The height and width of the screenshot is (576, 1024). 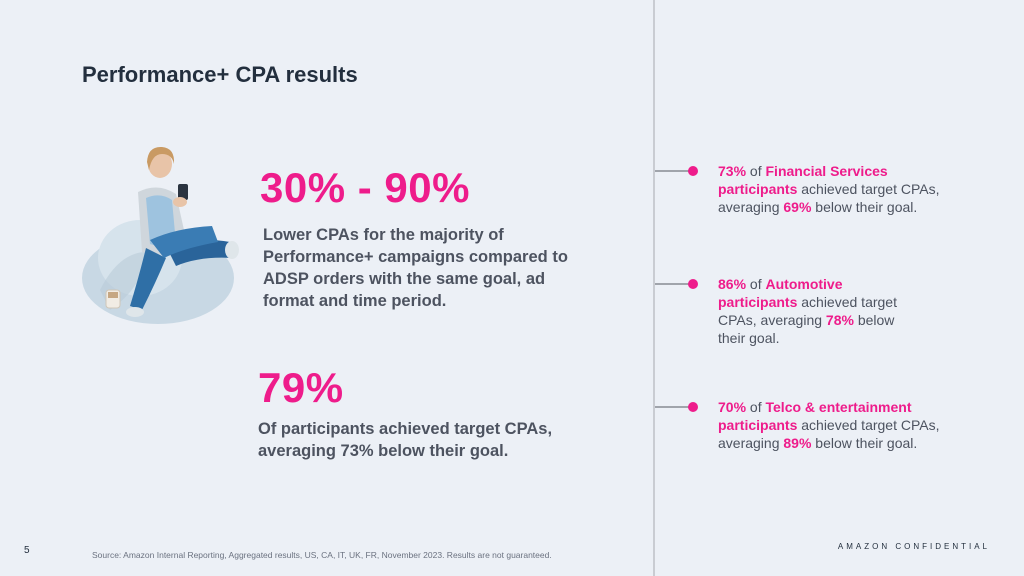 I want to click on page-title: Performance+ CPA results, so click(x=220, y=74).